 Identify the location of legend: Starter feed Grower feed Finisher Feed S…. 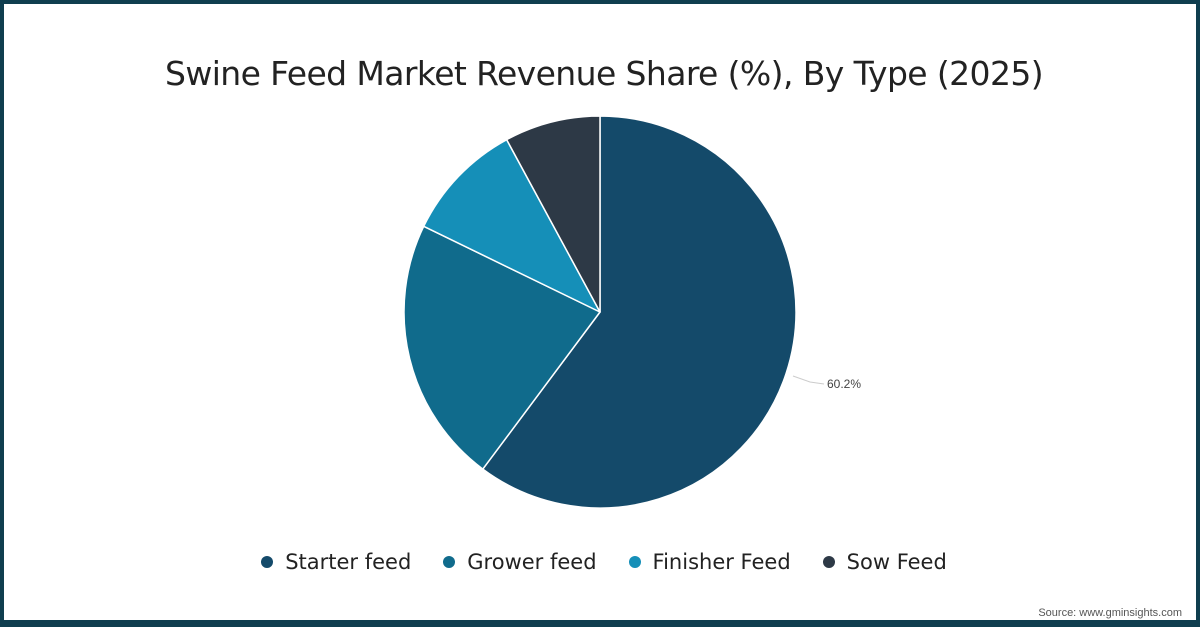
(602, 562).